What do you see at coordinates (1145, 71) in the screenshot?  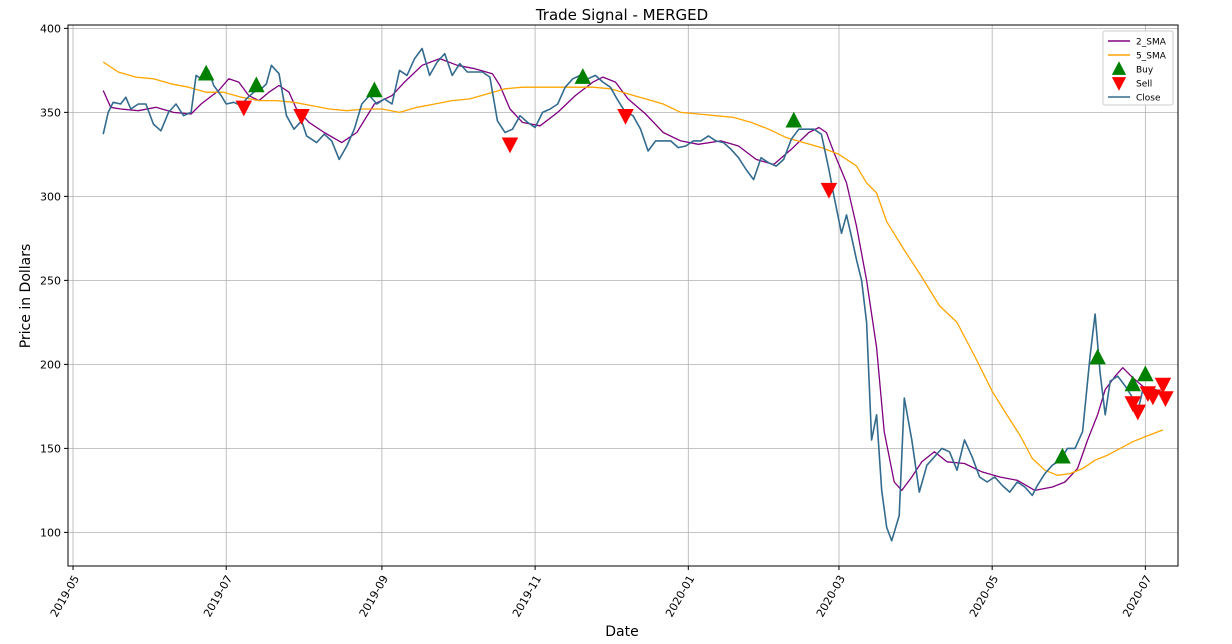 I see `legend-item-buy-label: Buy` at bounding box center [1145, 71].